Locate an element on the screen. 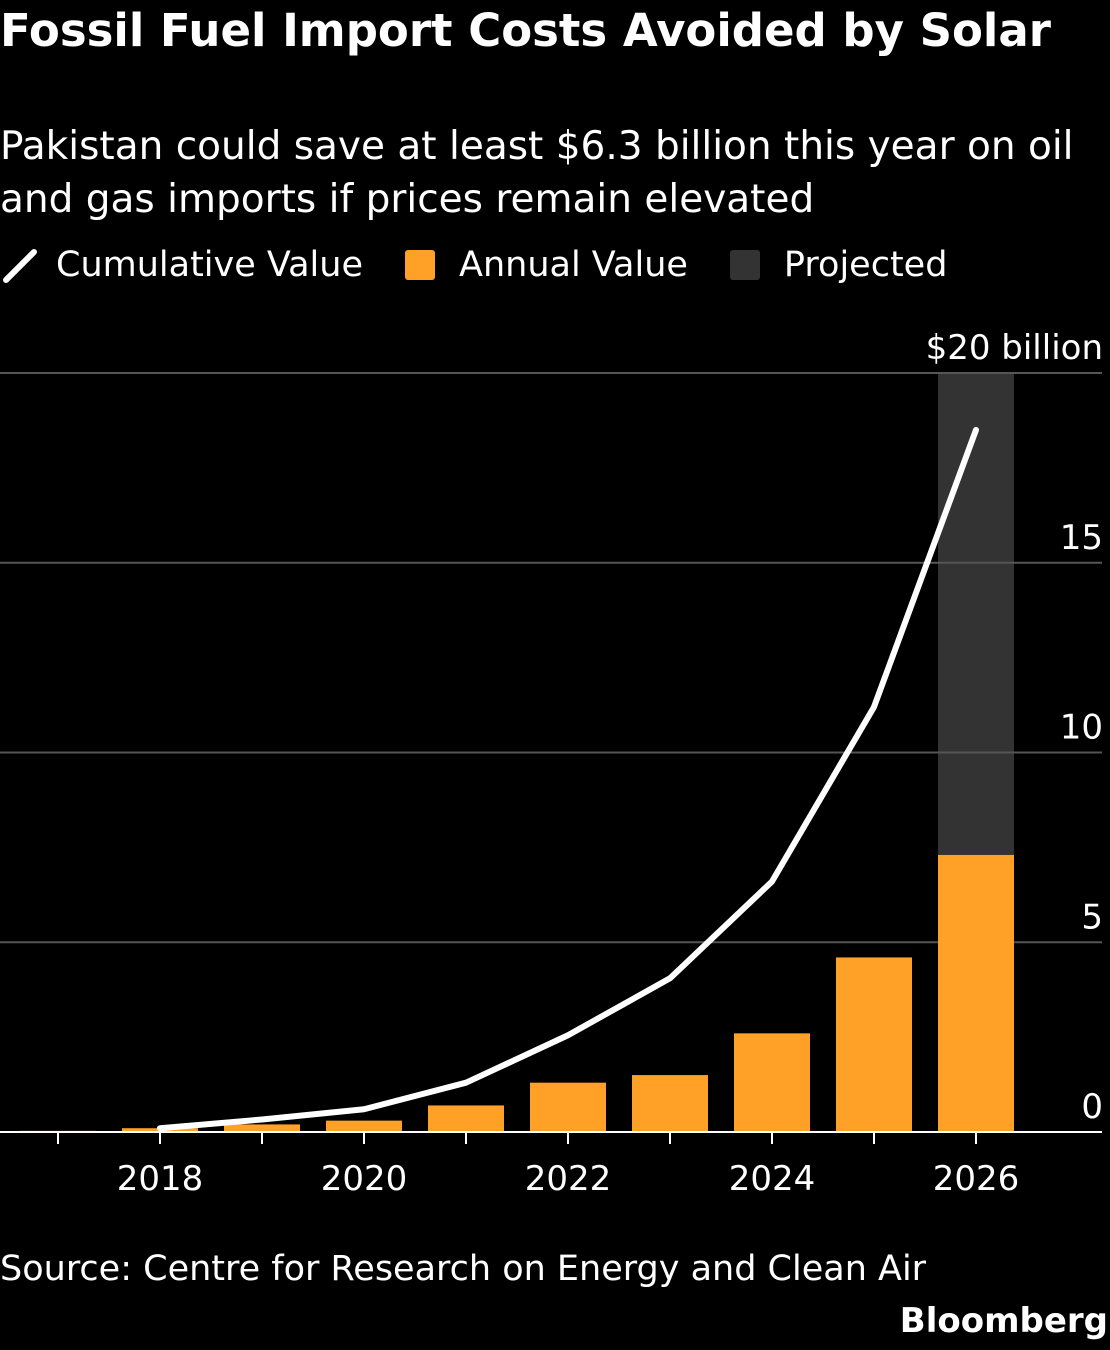 This screenshot has width=1110, height=1350. legend-label-projected: Projected is located at coordinates (865, 265).